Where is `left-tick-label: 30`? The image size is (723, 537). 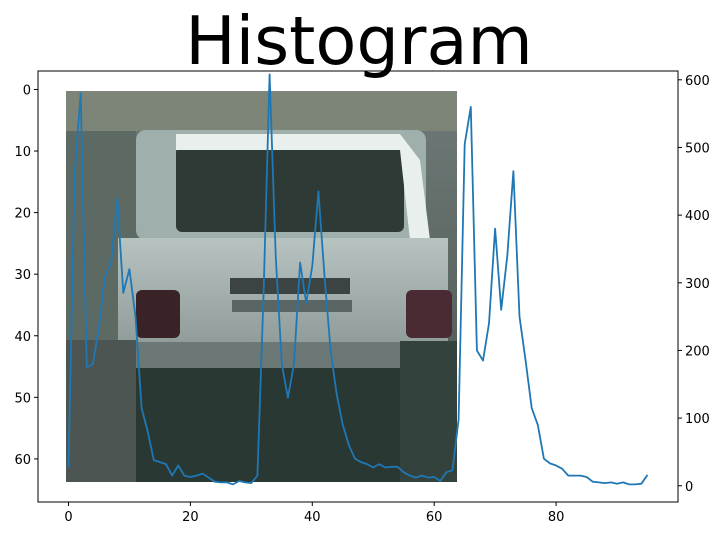 left-tick-label: 30 is located at coordinates (22, 275).